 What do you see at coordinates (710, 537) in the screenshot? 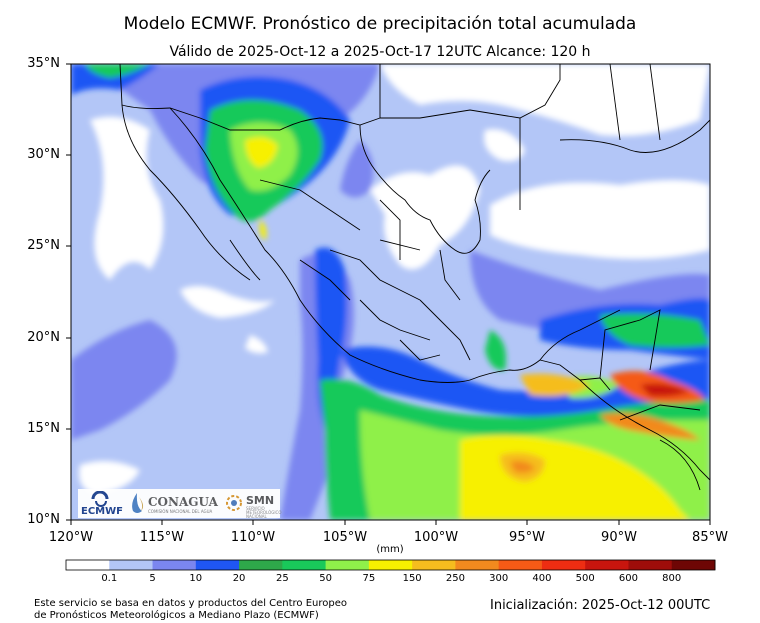
I see `lon-label: 85°W` at bounding box center [710, 537].